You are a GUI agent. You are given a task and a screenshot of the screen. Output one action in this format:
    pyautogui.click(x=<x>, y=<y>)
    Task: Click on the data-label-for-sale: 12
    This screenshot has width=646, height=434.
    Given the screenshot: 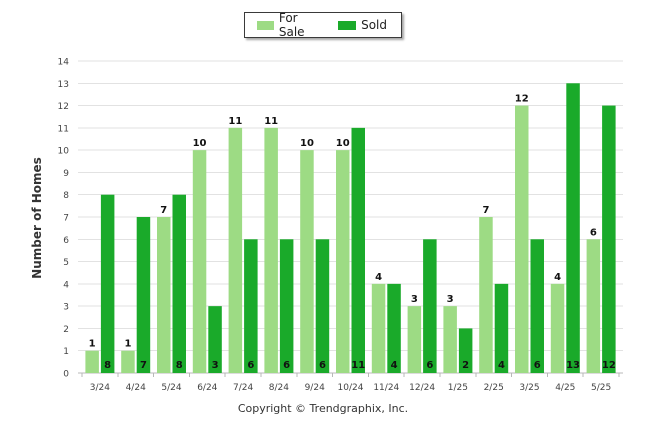 What is the action you would take?
    pyautogui.click(x=522, y=99)
    